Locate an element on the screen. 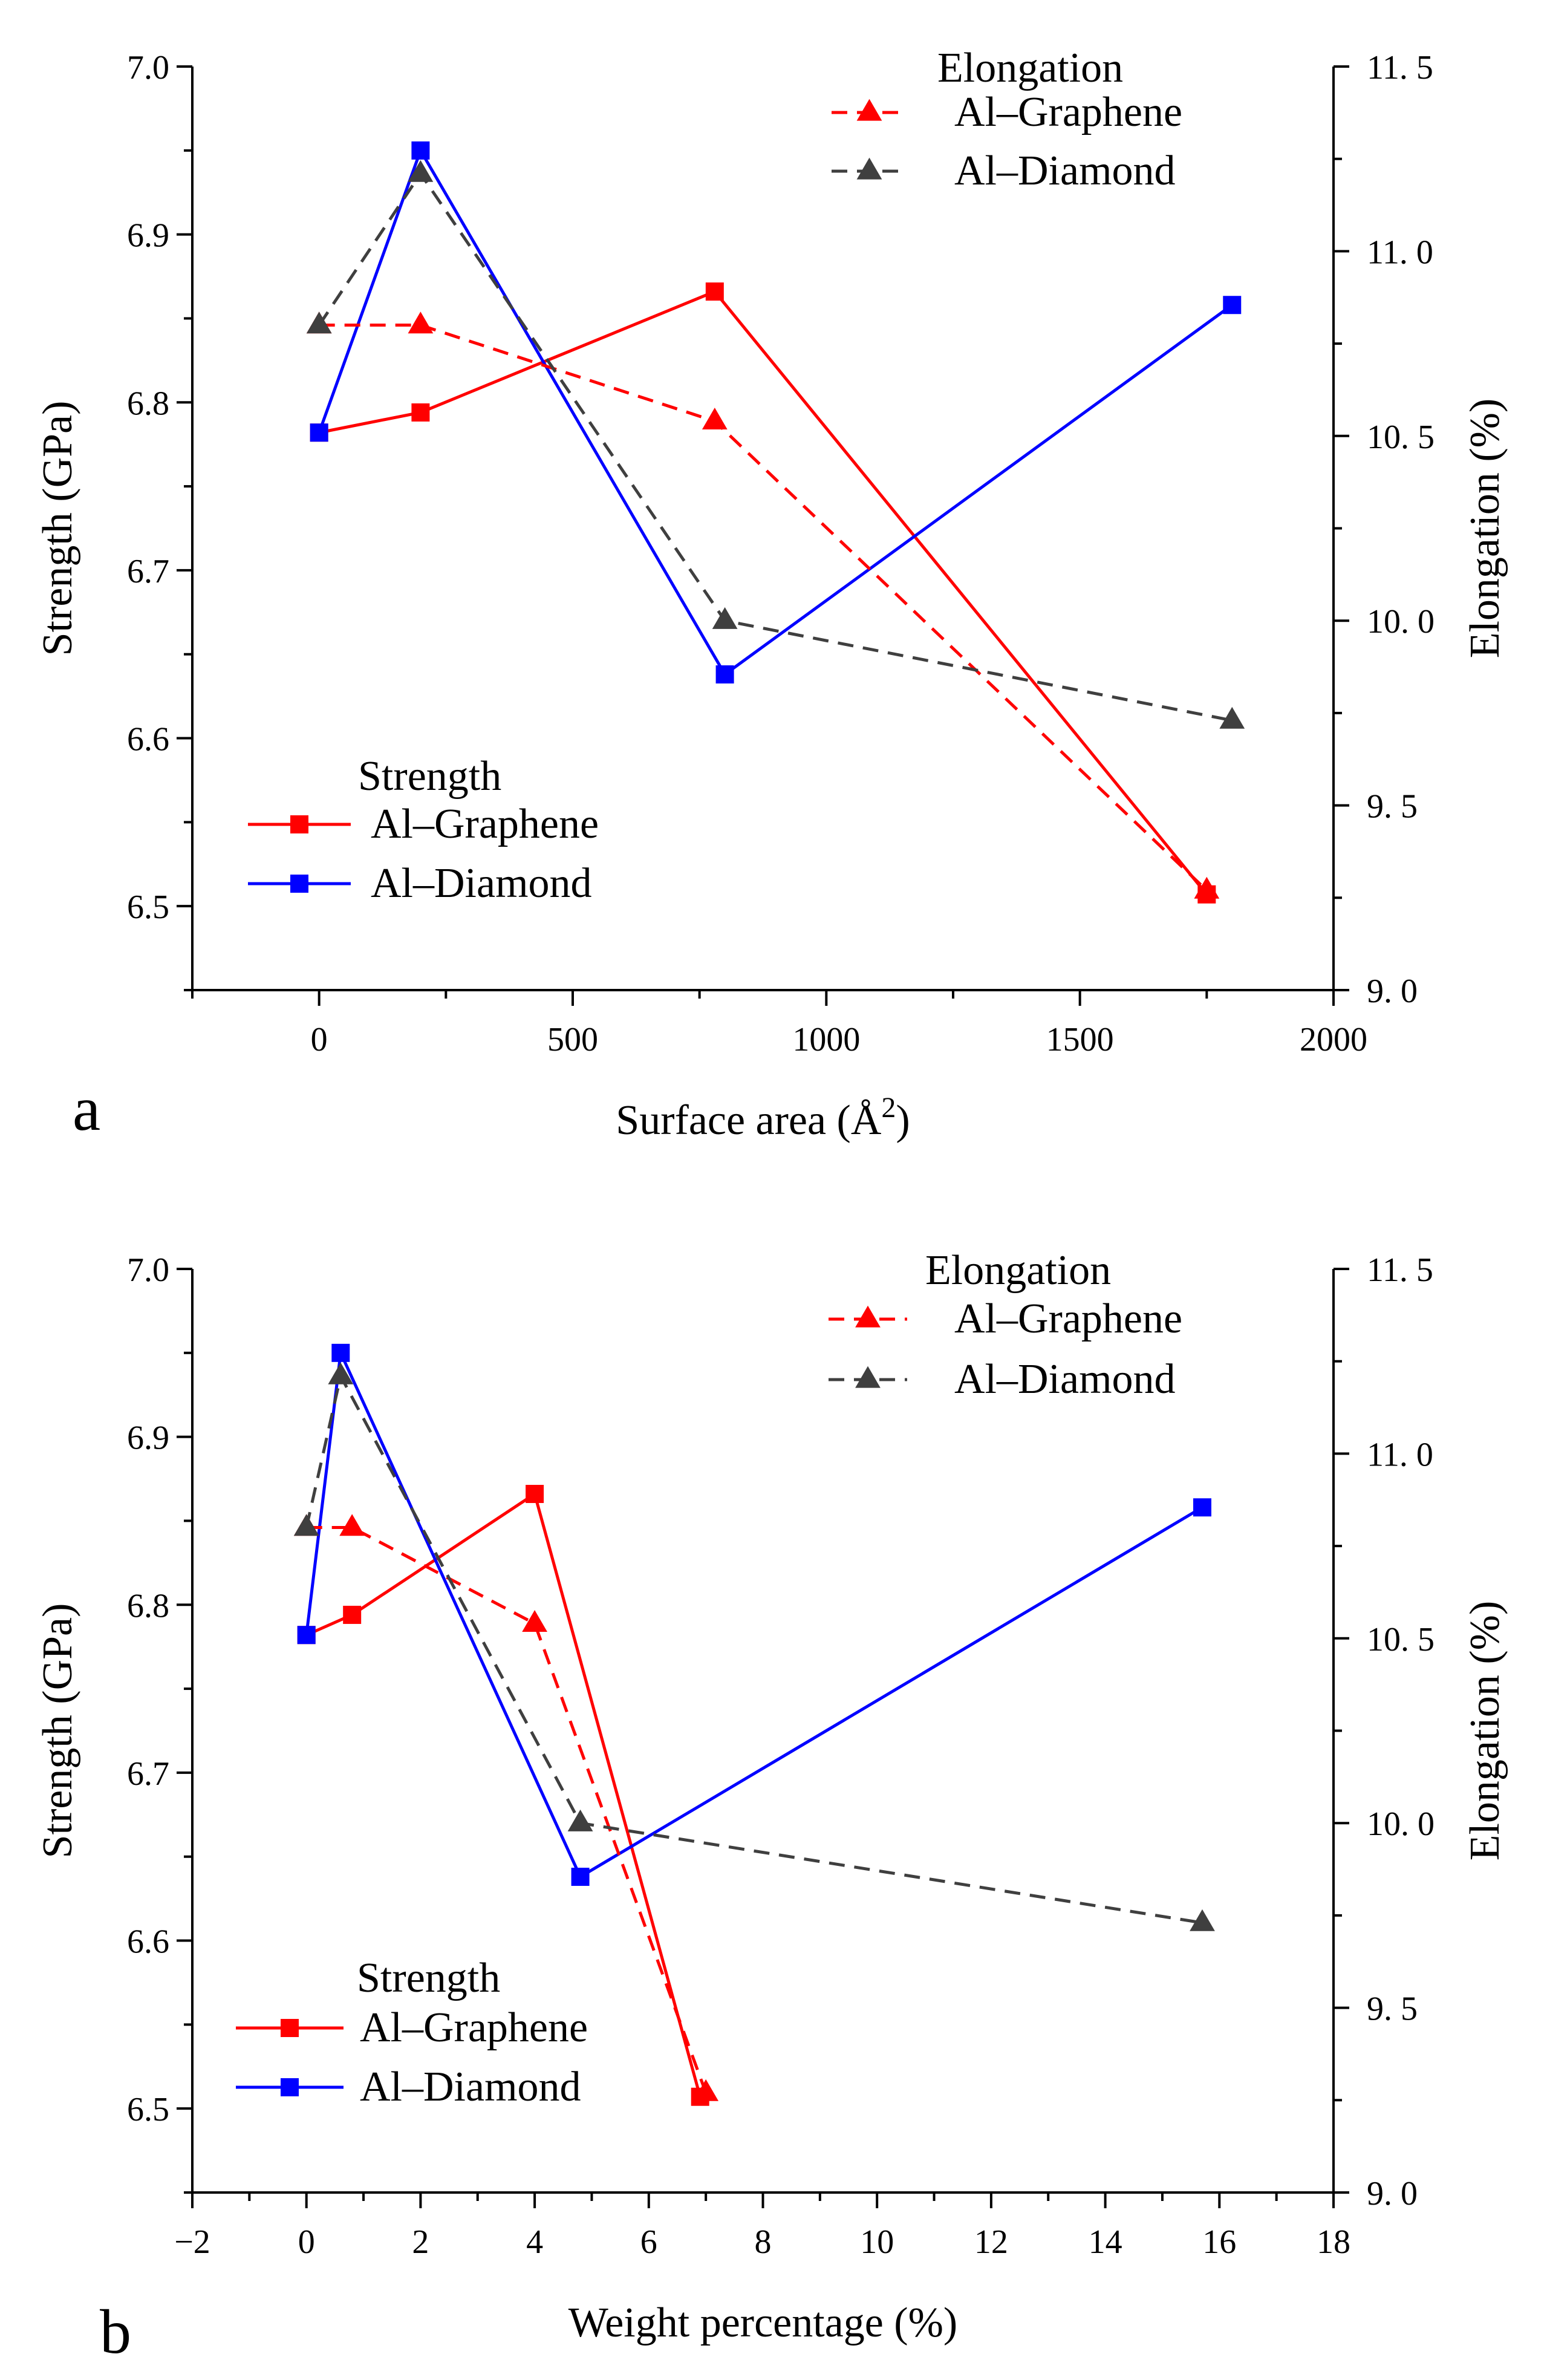  y-tick-label: 6.7 is located at coordinates (148, 571).